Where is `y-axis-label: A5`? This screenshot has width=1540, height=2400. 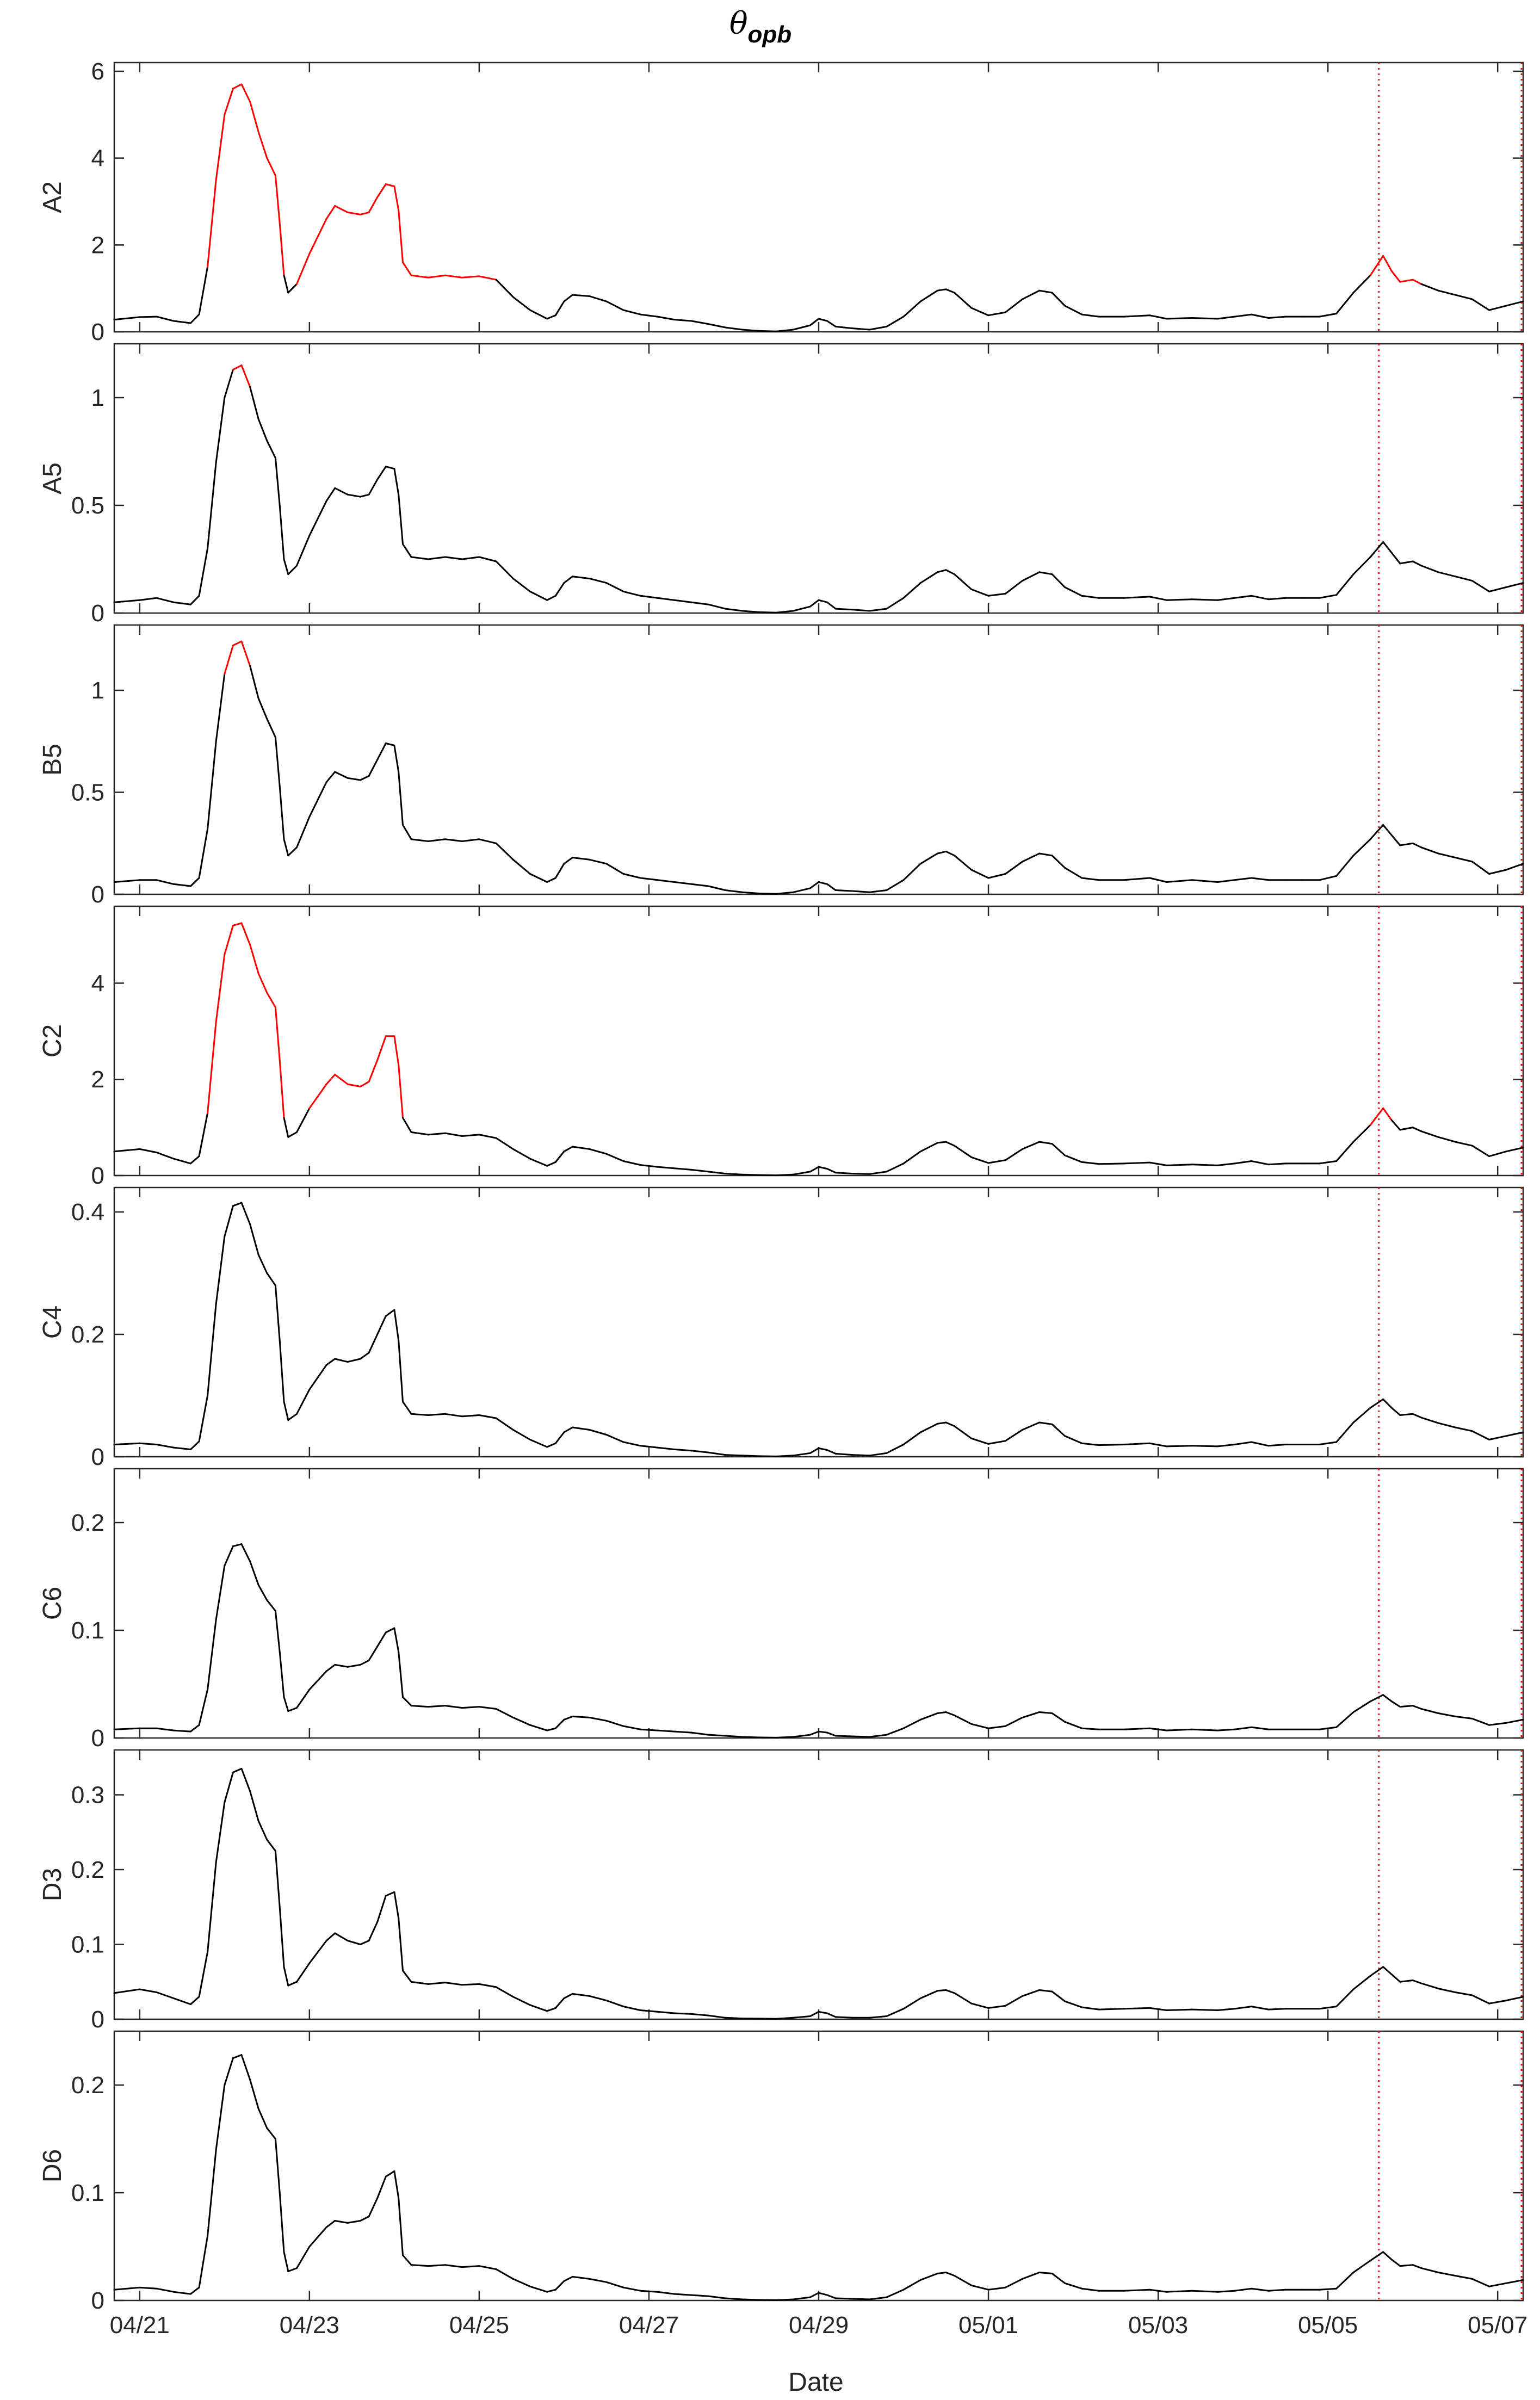 y-axis-label: A5 is located at coordinates (52, 478).